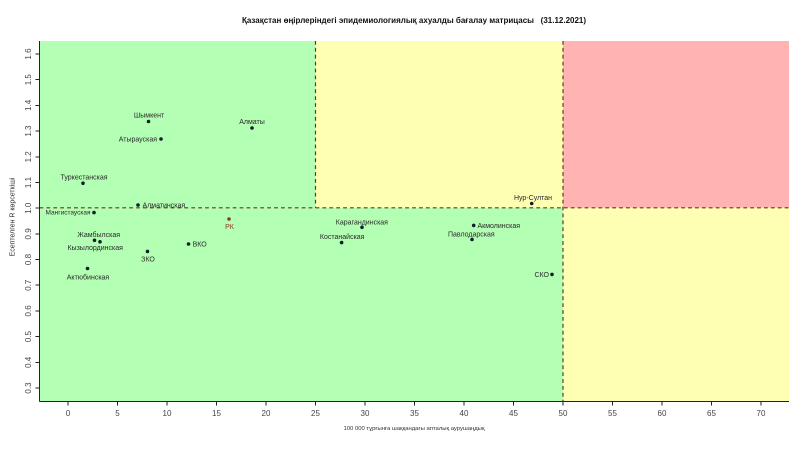  I want to click on svg-text: 0.9, so click(28, 234).